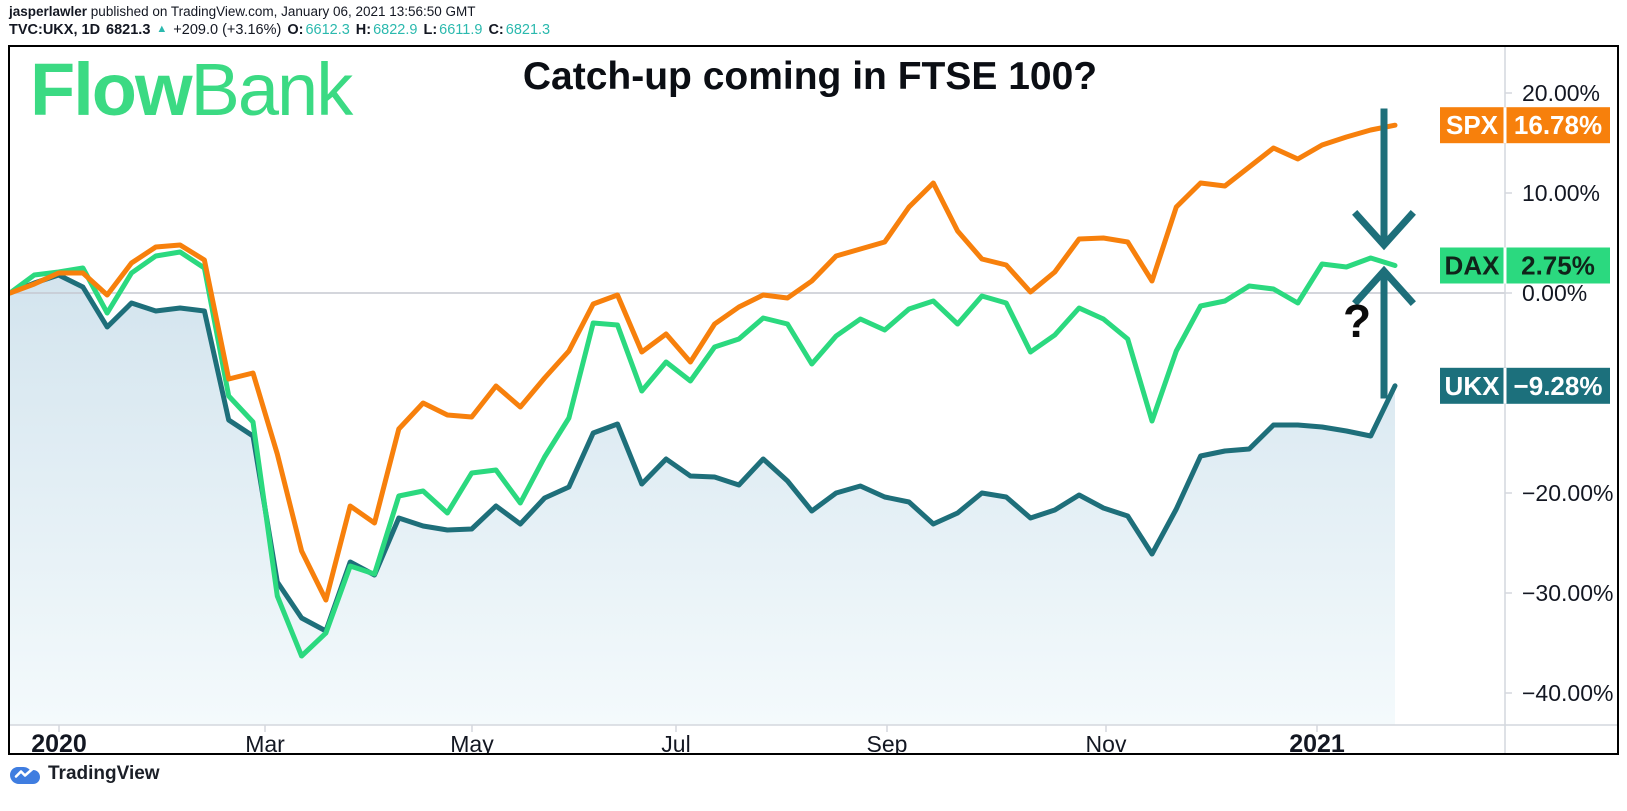 This screenshot has width=1627, height=811. What do you see at coordinates (1567, 493) in the screenshot?
I see `price-label: −20.00%` at bounding box center [1567, 493].